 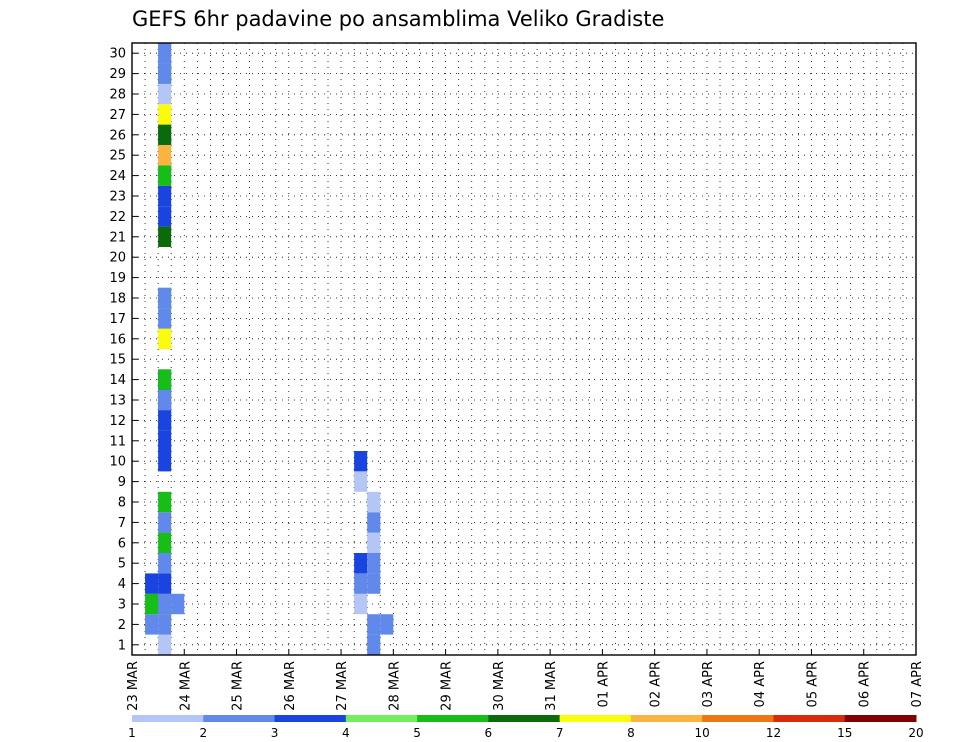 What do you see at coordinates (117, 319) in the screenshot?
I see `y-tick-label: 17` at bounding box center [117, 319].